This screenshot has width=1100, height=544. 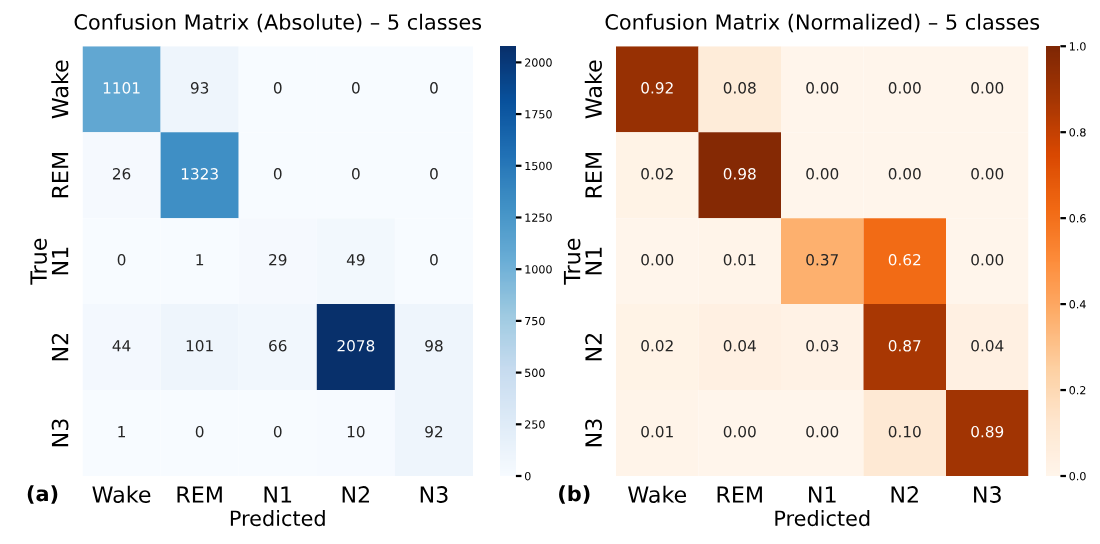 I want to click on text: (a), so click(x=42, y=494).